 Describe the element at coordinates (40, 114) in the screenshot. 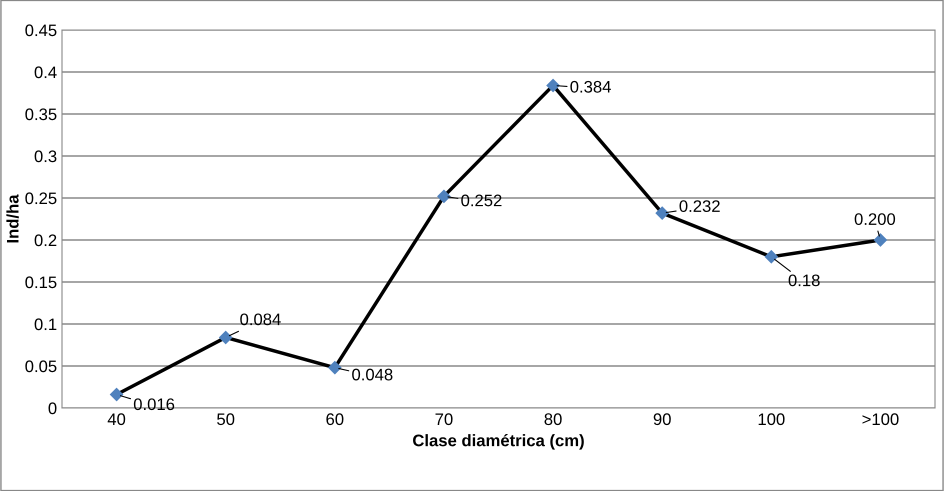

I see `y-tick-label: 0.35` at that location.